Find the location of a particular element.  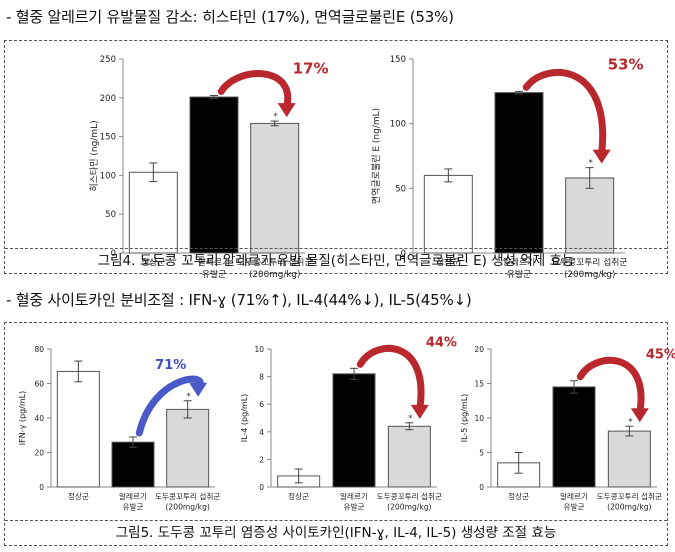

y-tick-label: 5 is located at coordinates (481, 453).